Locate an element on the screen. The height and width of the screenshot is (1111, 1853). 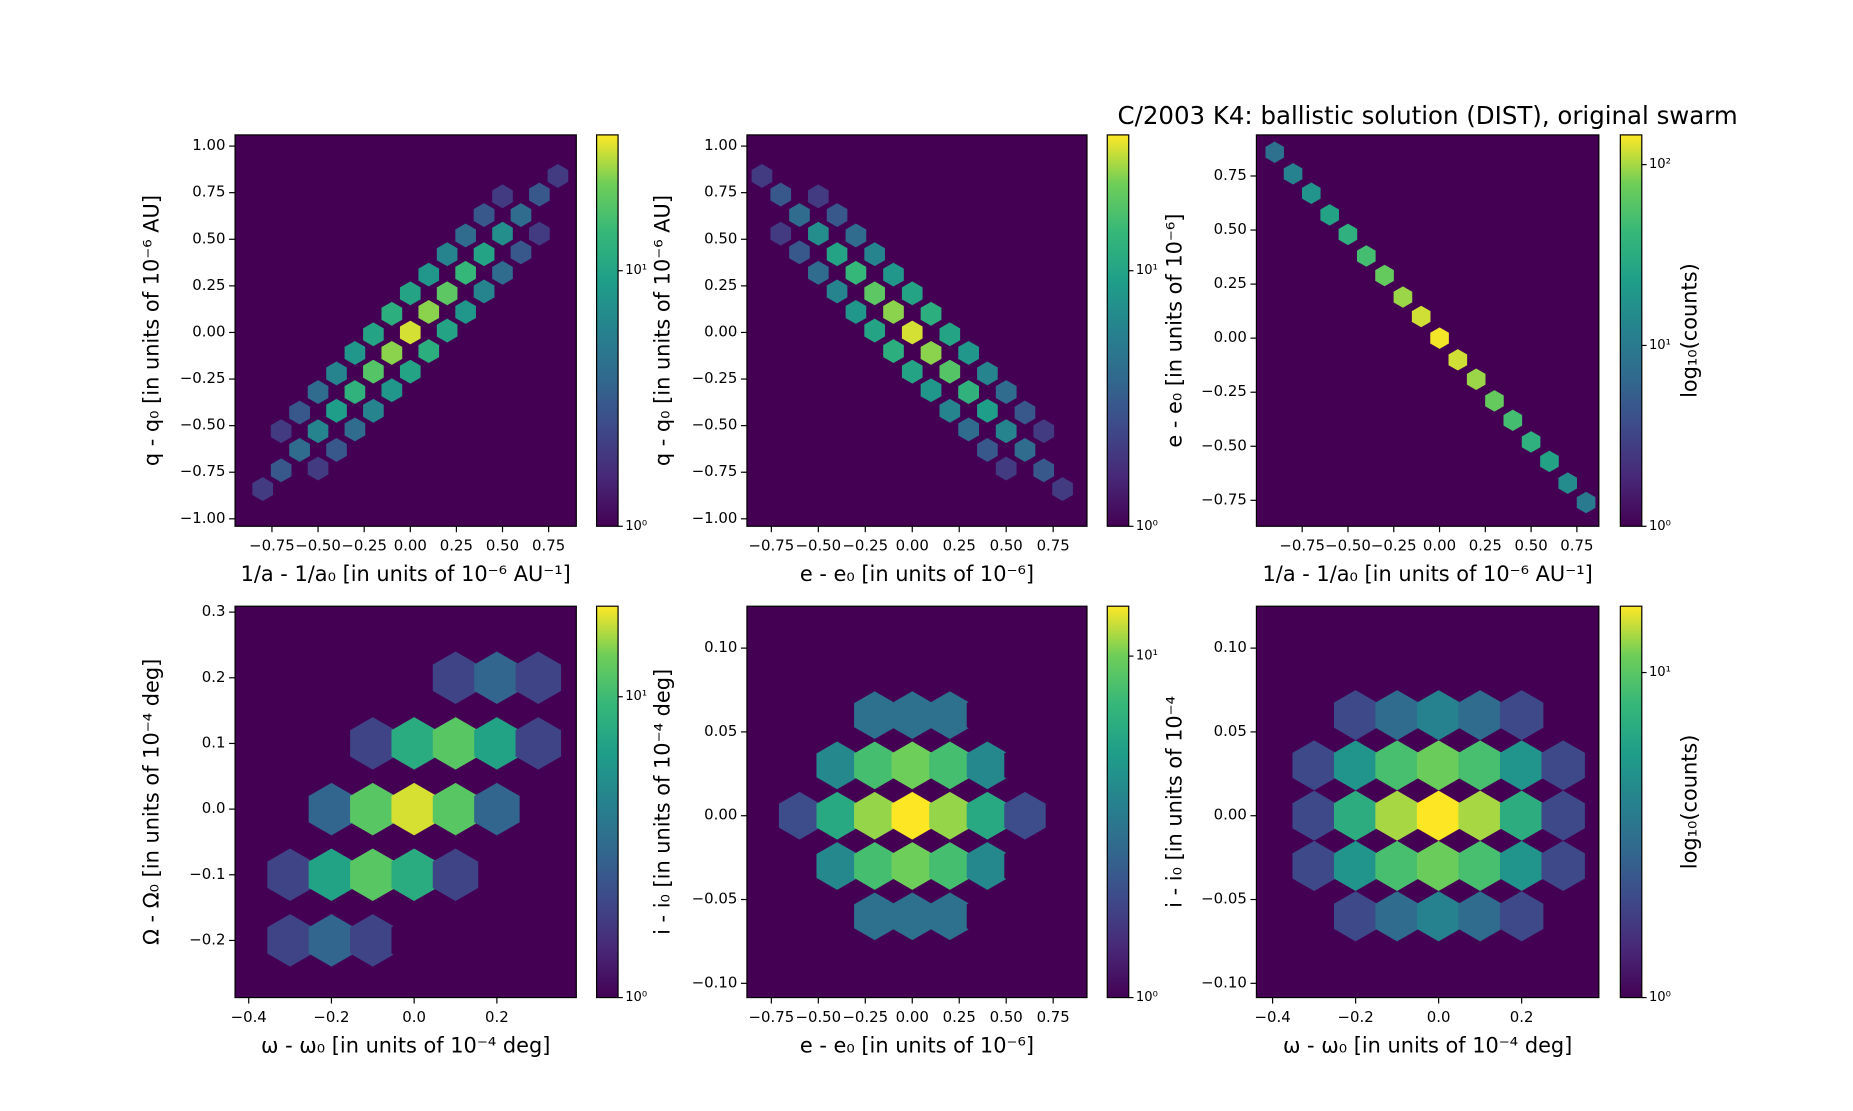
y-tick-label: 1.00 is located at coordinates (208, 145).